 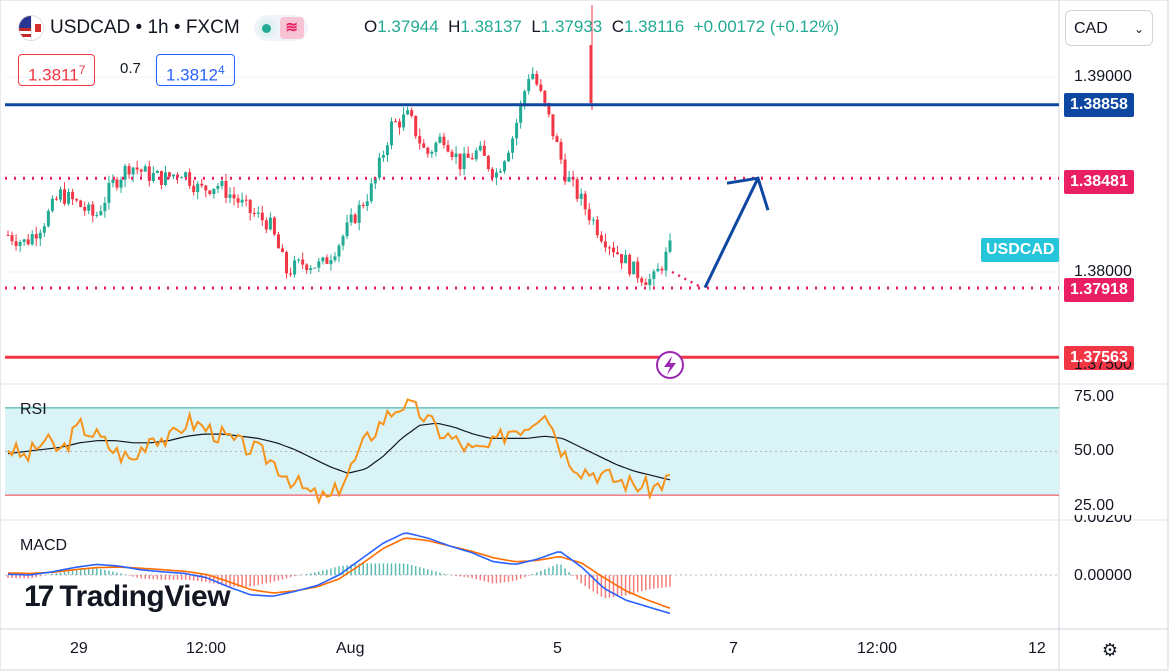 I want to click on buy-button: 1.38124, so click(x=195, y=70).